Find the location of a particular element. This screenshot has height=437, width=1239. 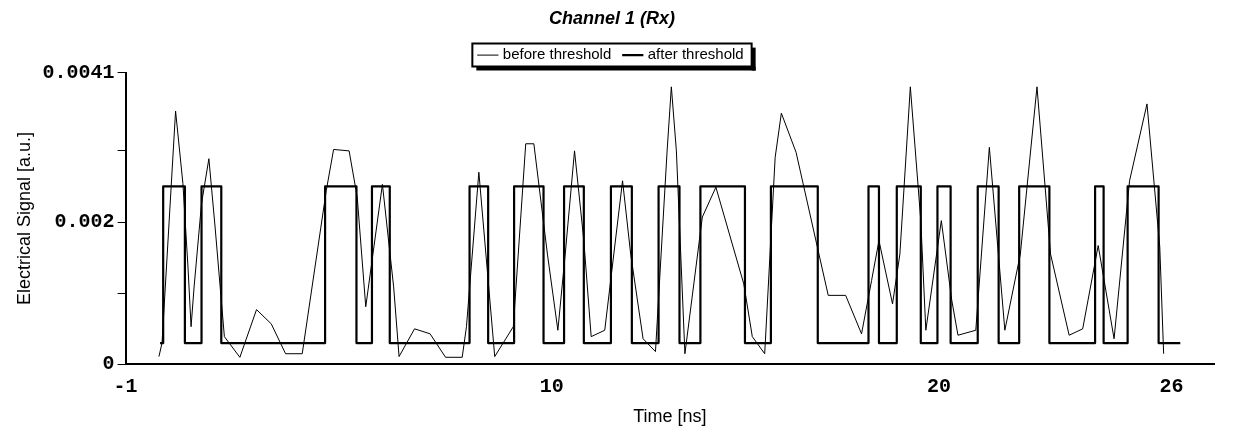

y-axis-title: Electrical Signal [a.u.] is located at coordinates (23, 218).